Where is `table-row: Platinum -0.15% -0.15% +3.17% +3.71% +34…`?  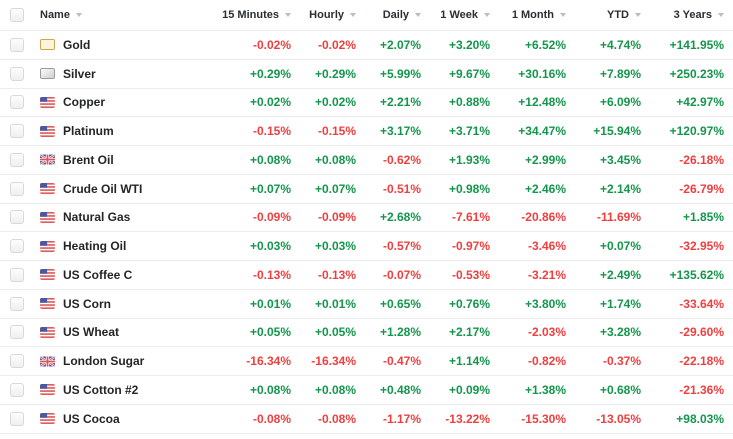 table-row: Platinum -0.15% -0.15% +3.17% +3.71% +34… is located at coordinates (366, 131).